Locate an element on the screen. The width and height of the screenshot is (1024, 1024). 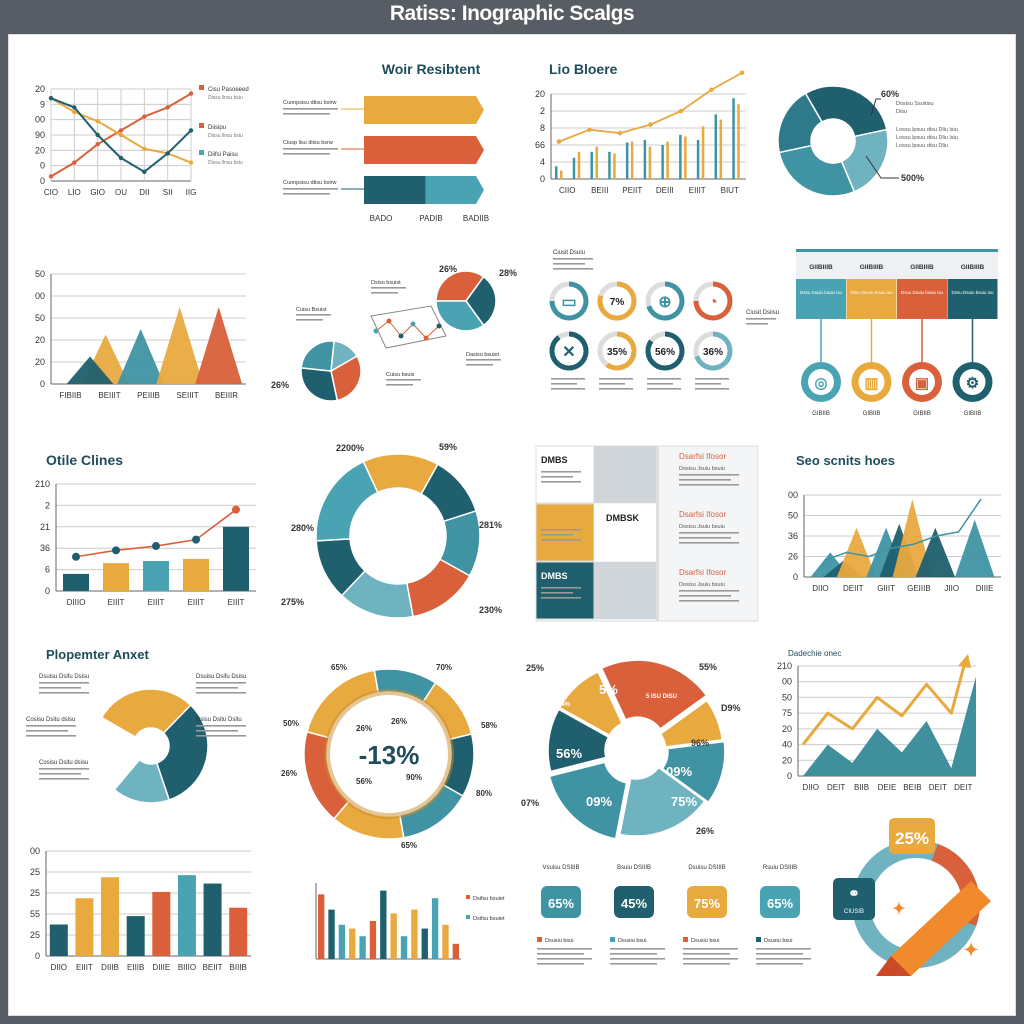
chart-title: Plopemter Anxet is located at coordinates (97, 654).